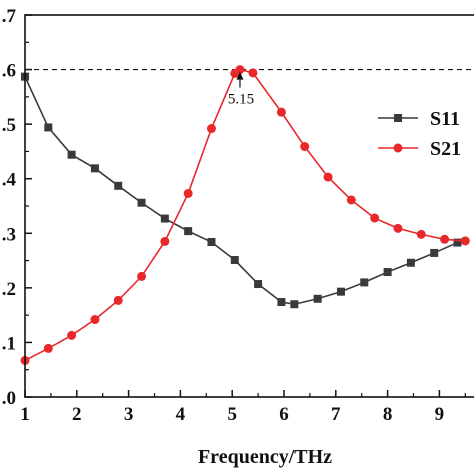 Image resolution: width=474 pixels, height=474 pixels. Describe the element at coordinates (240, 75) in the screenshot. I see `annotation-arrow-head` at that location.